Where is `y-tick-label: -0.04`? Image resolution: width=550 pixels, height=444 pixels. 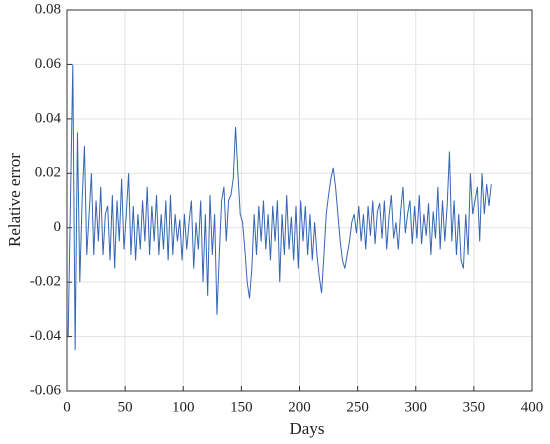
y-tick-label: -0.04 is located at coordinates (46, 336).